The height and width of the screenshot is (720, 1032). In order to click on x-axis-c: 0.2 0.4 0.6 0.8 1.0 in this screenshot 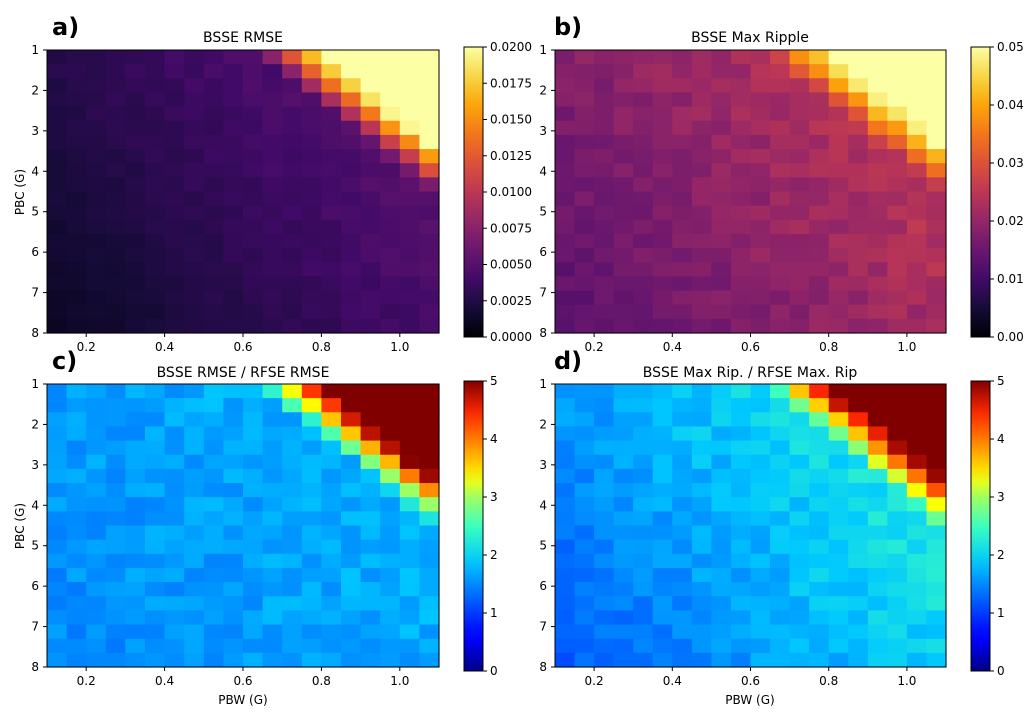, I will do `click(243, 677)`.